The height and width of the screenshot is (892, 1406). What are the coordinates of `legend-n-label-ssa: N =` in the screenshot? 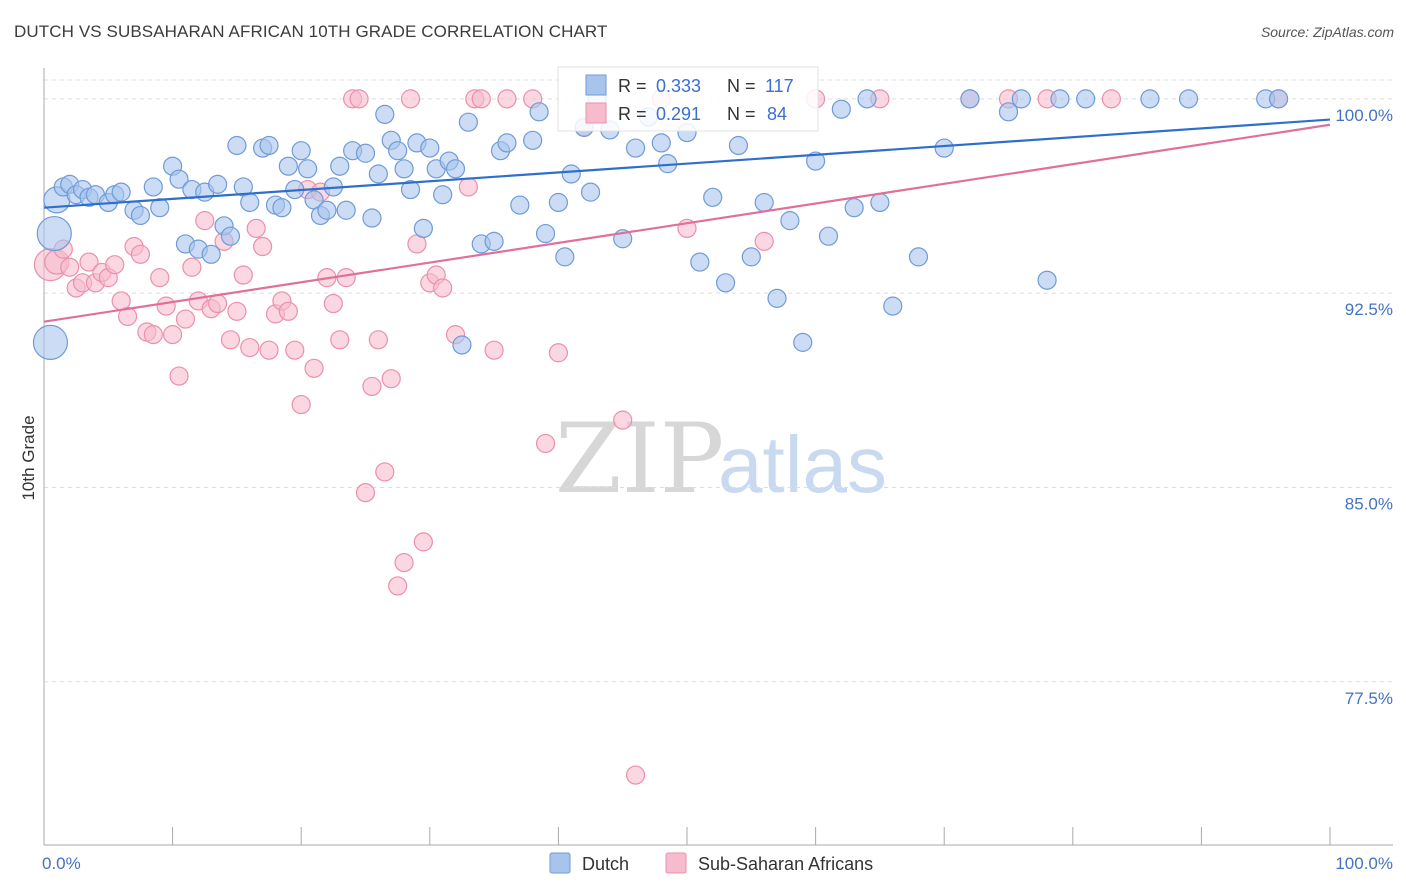 It's located at (741, 114).